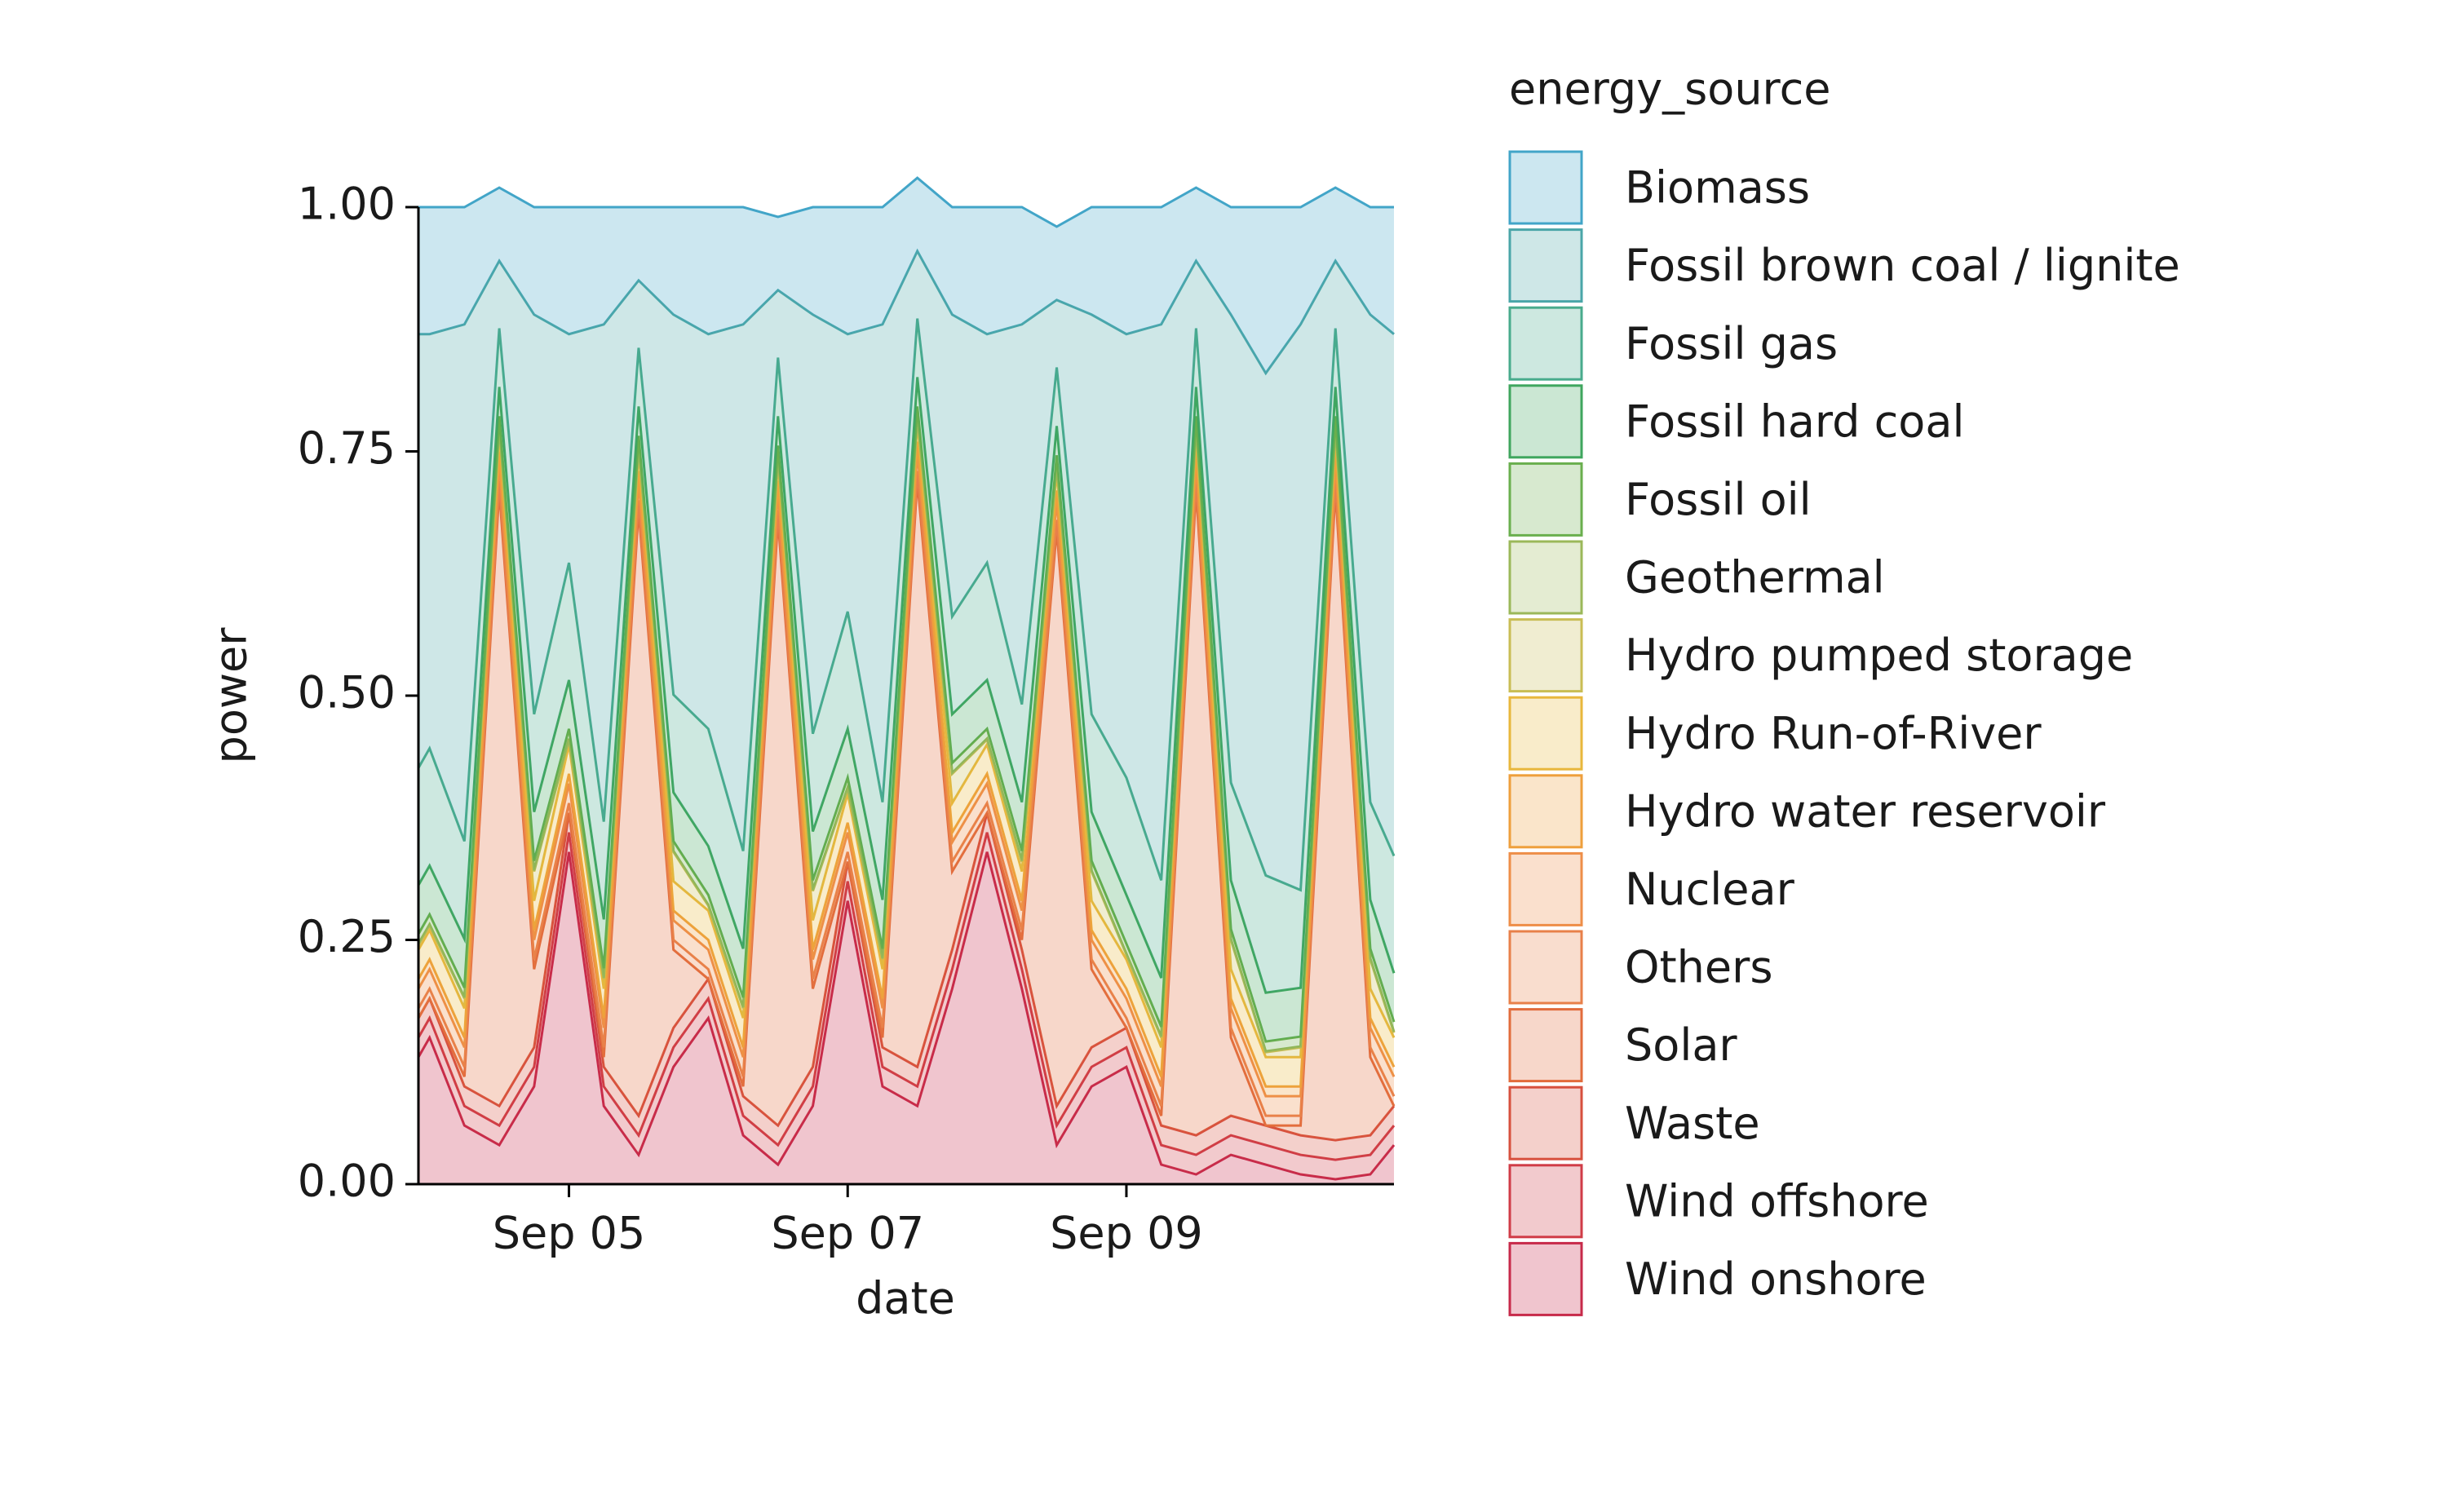 The image size is (2447, 1512). What do you see at coordinates (1777, 1201) in the screenshot?
I see `legend-label: Wind offshore` at bounding box center [1777, 1201].